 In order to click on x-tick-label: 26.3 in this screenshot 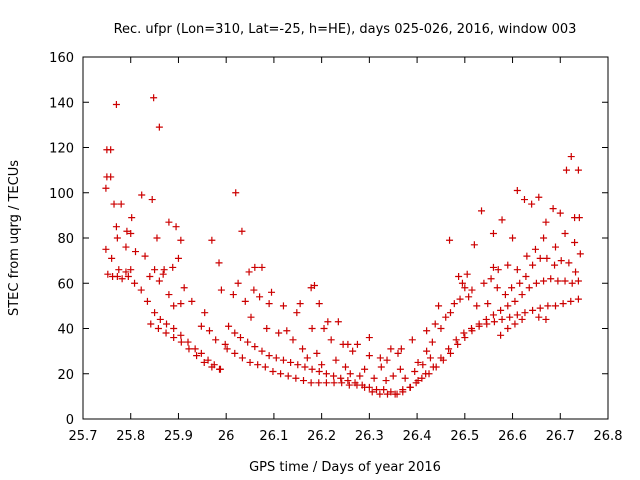, I will do `click(369, 436)`.